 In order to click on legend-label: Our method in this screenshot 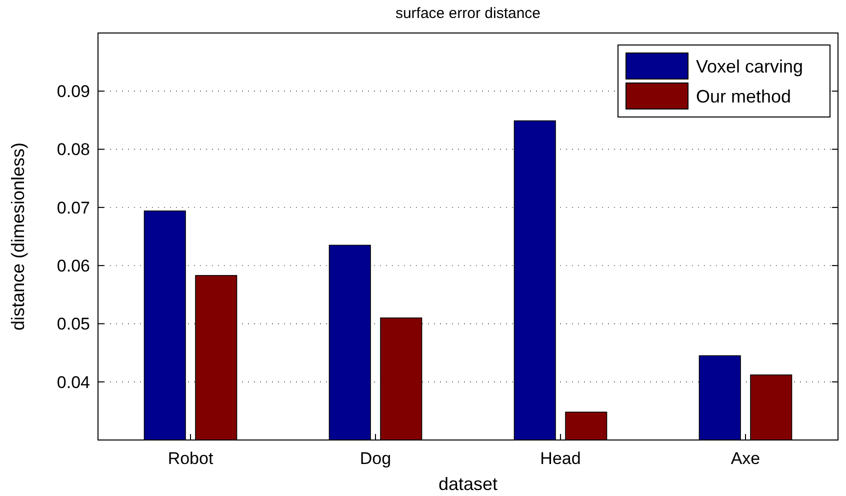, I will do `click(744, 96)`.